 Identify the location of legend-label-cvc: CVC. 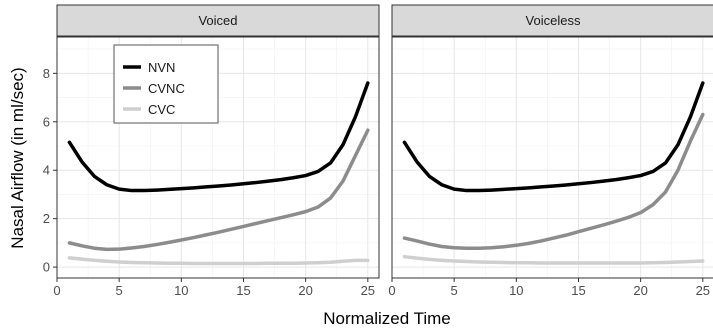
(161, 109).